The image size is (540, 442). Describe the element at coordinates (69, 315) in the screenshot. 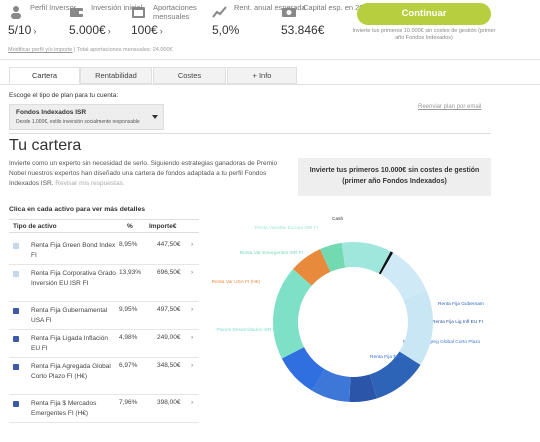

I see `asset-name: Renta Fija Gubernamental USA FI` at that location.